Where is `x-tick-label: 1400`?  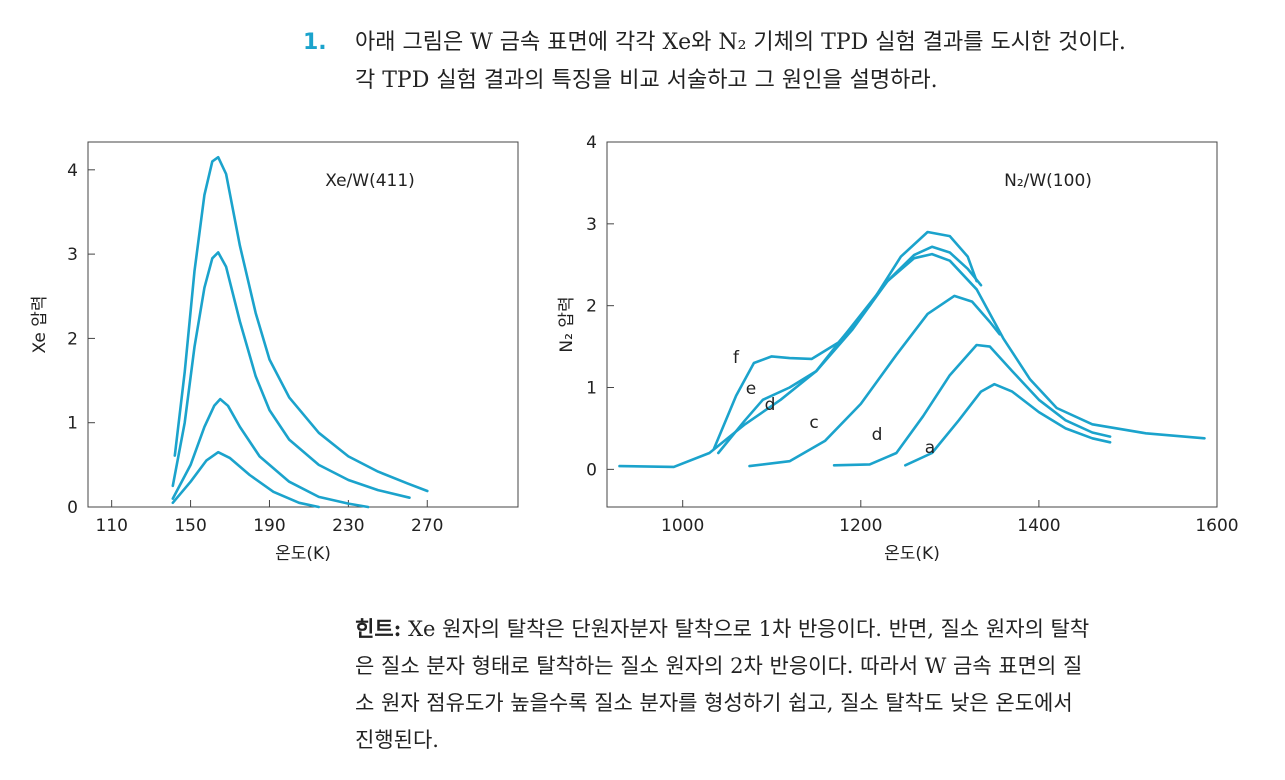 x-tick-label: 1400 is located at coordinates (1038, 526).